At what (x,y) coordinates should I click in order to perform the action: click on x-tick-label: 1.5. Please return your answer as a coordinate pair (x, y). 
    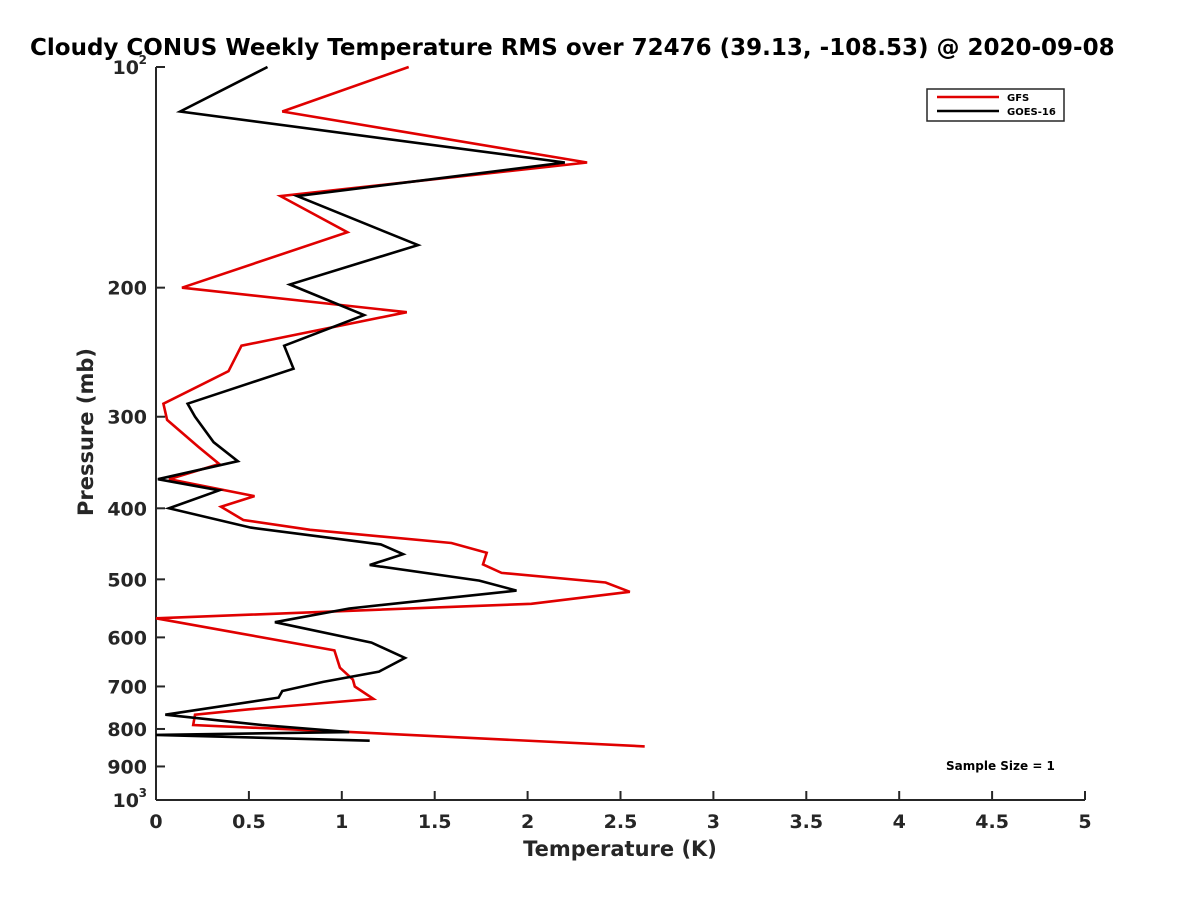
    Looking at the image, I should click on (435, 822).